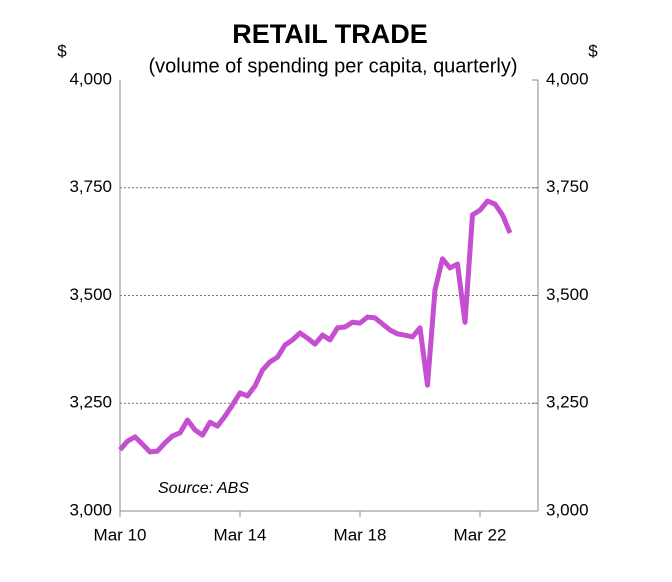  I want to click on y-tick-label: 3,750, so click(90, 186).